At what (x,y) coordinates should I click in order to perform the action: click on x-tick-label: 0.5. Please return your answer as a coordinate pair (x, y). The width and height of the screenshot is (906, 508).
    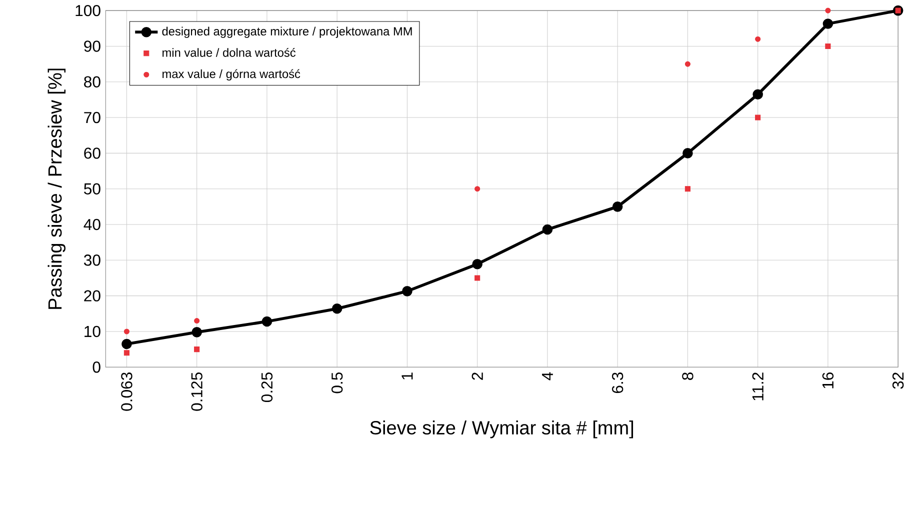
    Looking at the image, I should click on (337, 382).